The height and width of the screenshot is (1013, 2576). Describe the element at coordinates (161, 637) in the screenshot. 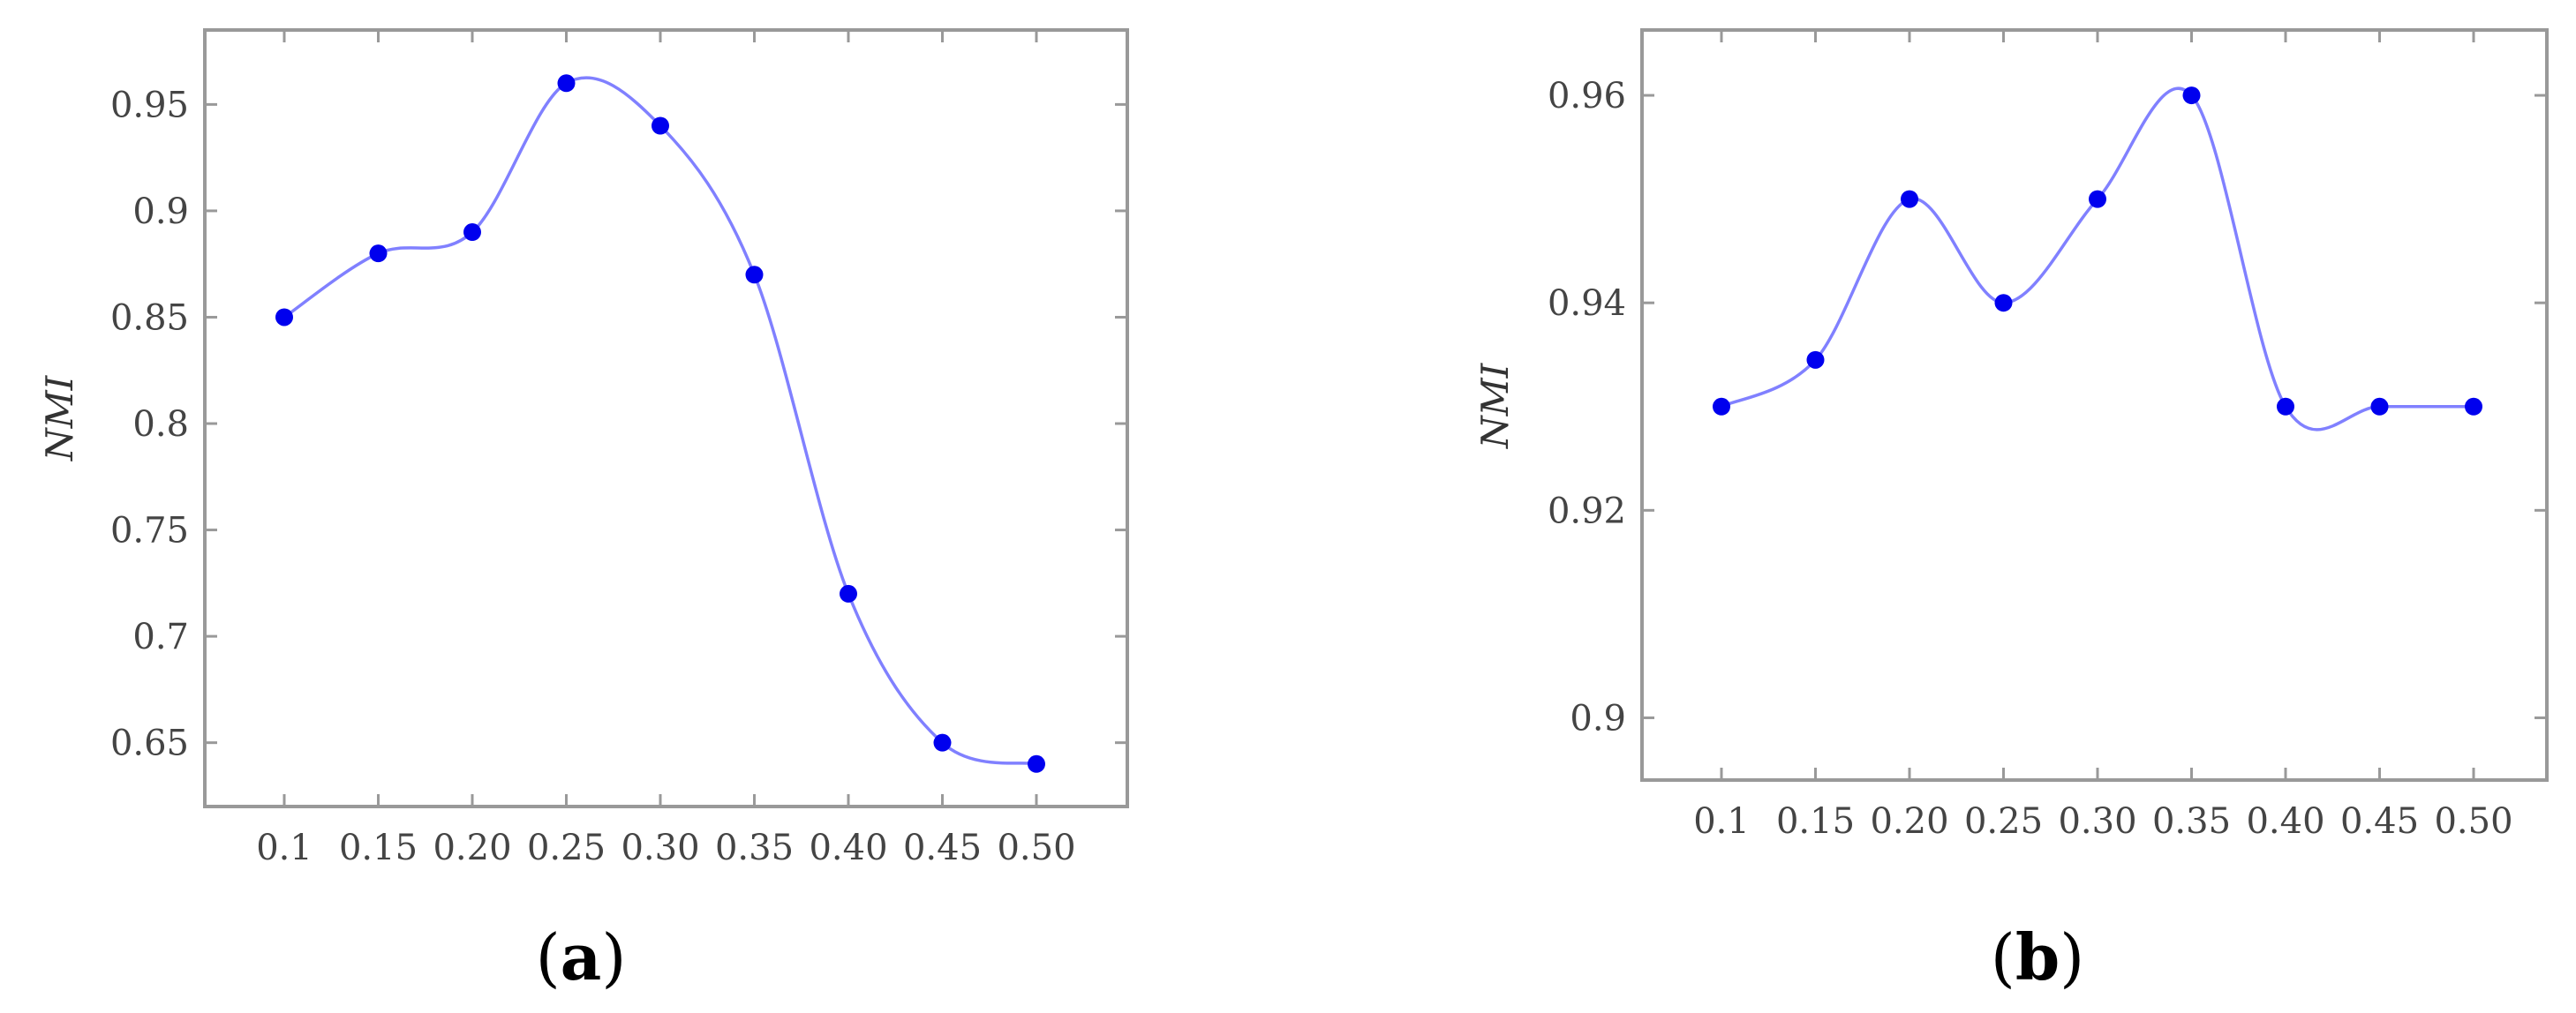

I see `y-tick-label: 0.7` at that location.